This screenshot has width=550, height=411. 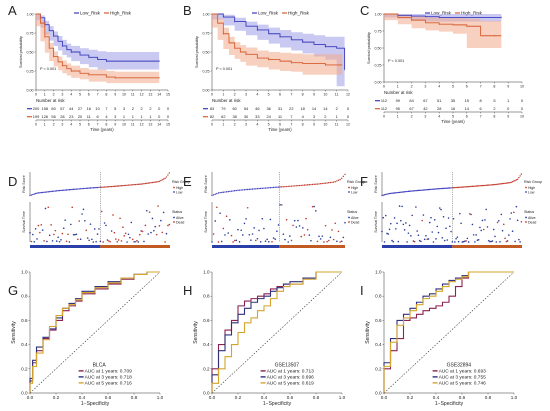 What do you see at coordinates (277, 44) in the screenshot?
I see `ci-band-high-risk` at bounding box center [277, 44].